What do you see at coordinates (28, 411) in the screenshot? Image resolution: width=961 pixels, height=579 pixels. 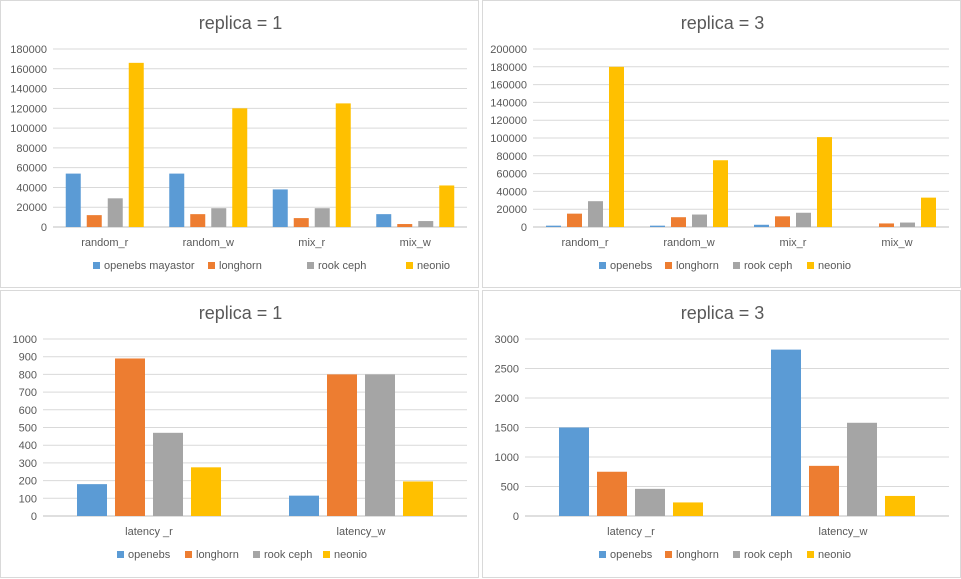 I see `y-tick-label: 600` at bounding box center [28, 411].